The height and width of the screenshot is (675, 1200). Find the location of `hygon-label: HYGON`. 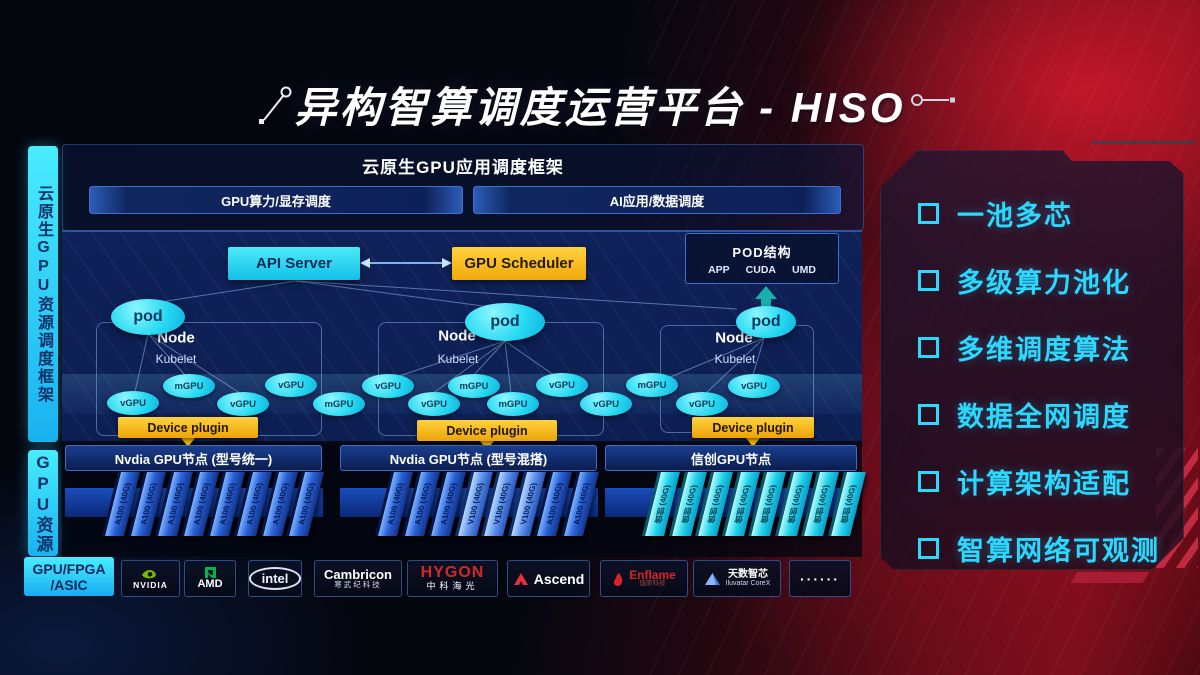

hygon-label: HYGON is located at coordinates (452, 573).